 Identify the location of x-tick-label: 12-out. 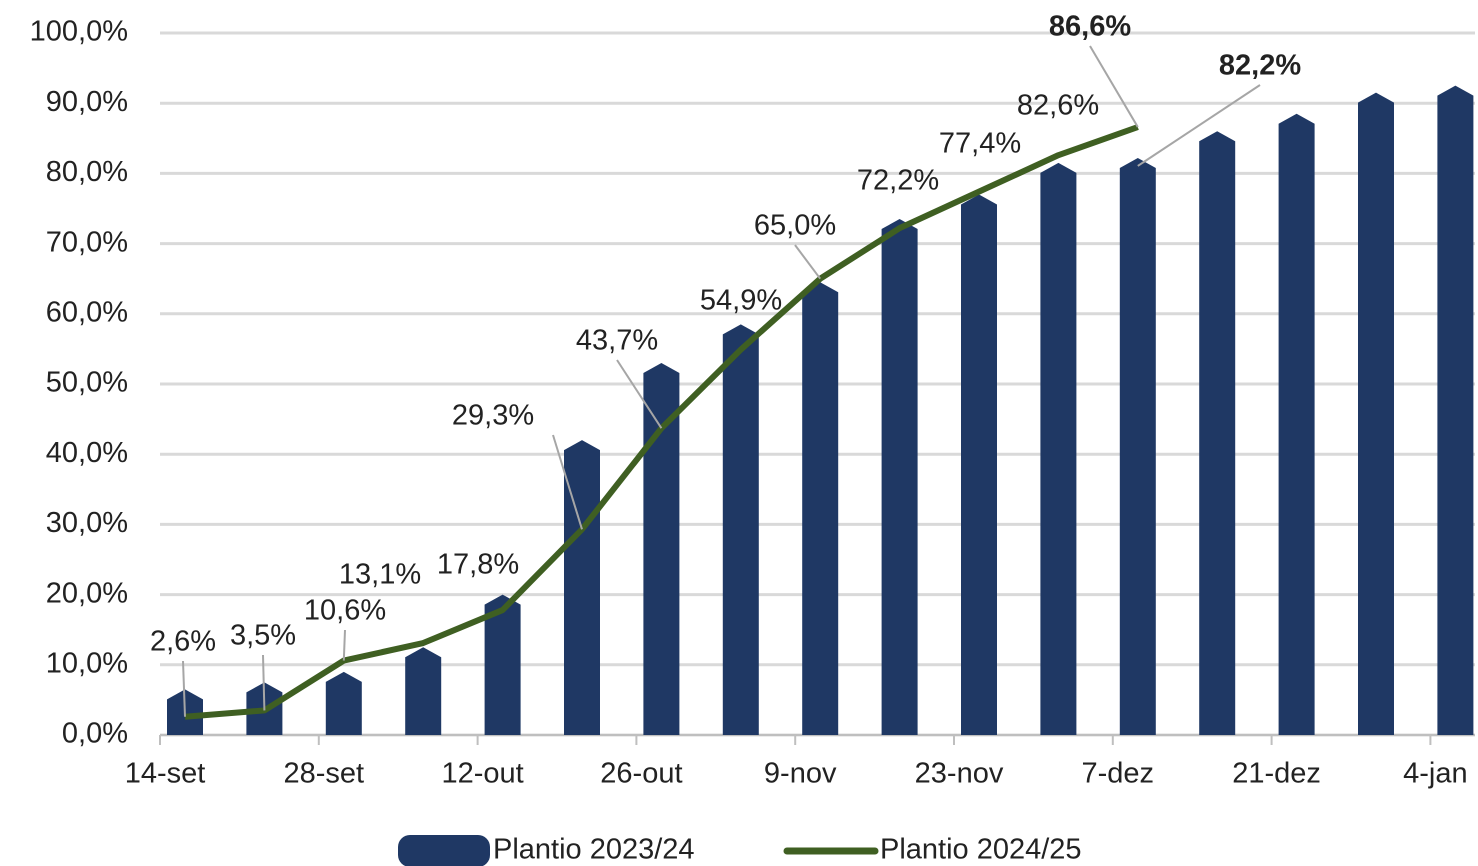
(482, 774).